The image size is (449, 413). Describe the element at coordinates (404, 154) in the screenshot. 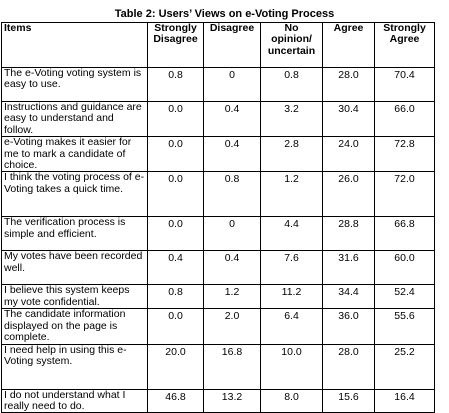

I see `row-value-cell: 72.8` at that location.